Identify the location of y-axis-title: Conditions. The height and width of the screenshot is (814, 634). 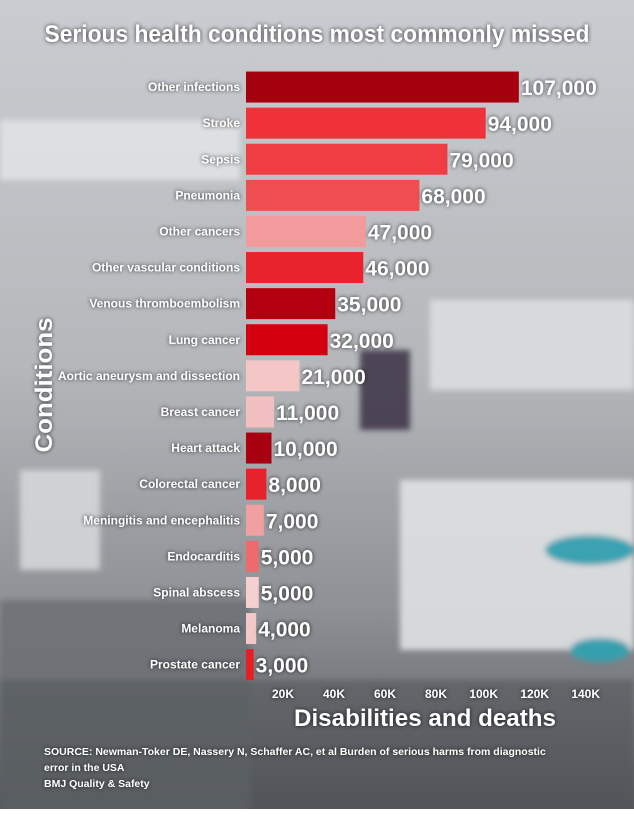
(44, 385).